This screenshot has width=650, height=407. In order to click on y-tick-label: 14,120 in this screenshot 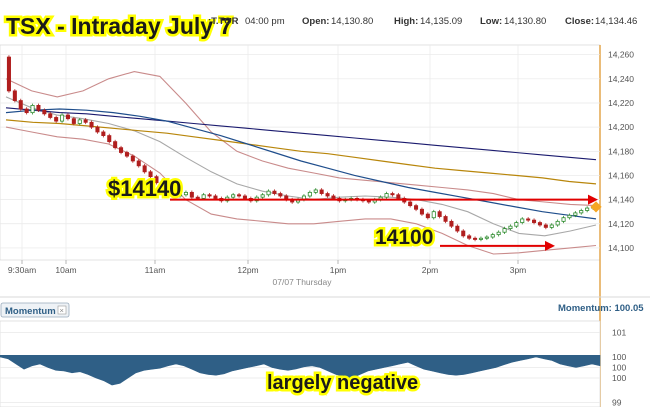, I will do `click(621, 224)`.